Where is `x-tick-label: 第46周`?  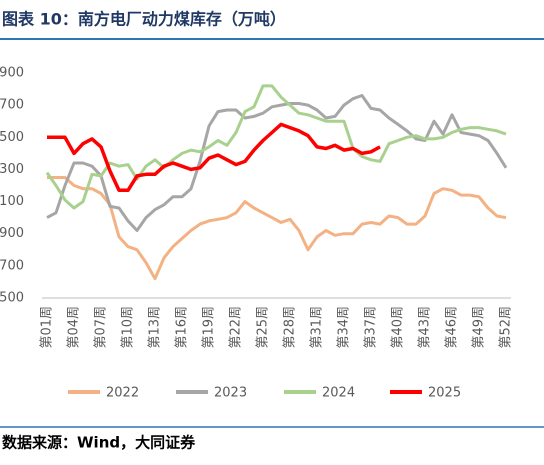 x-tick-label: 第46周 is located at coordinates (452, 327).